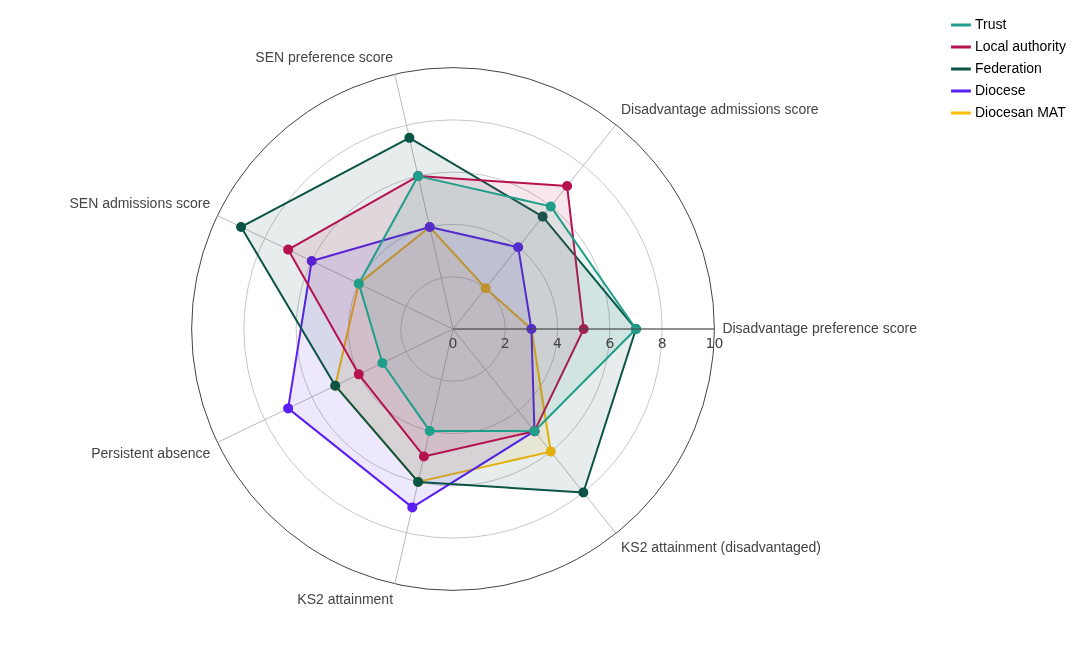 This screenshot has width=1086, height=659. What do you see at coordinates (1020, 45) in the screenshot?
I see `legend-label: Local authority` at bounding box center [1020, 45].